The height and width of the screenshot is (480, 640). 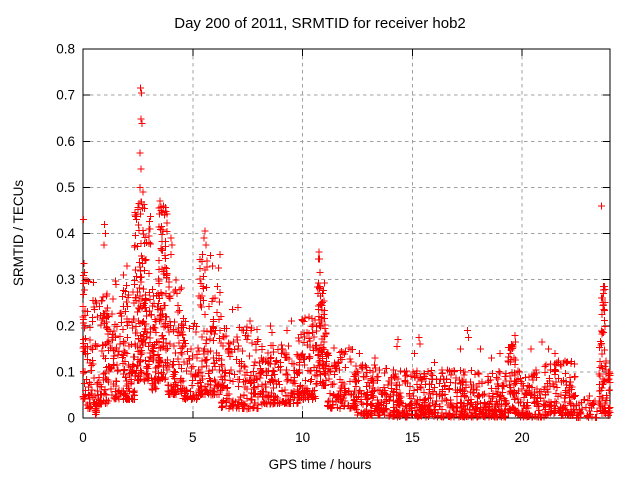 I want to click on y-axis-label: SRMTID / TECUs, so click(x=18, y=233).